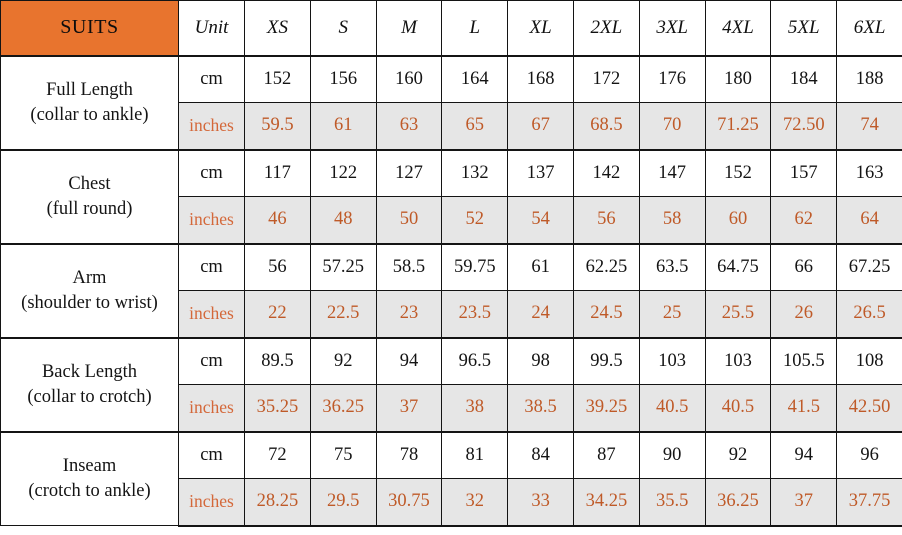 This screenshot has width=902, height=535. What do you see at coordinates (475, 28) in the screenshot?
I see `column-header-l: L` at bounding box center [475, 28].